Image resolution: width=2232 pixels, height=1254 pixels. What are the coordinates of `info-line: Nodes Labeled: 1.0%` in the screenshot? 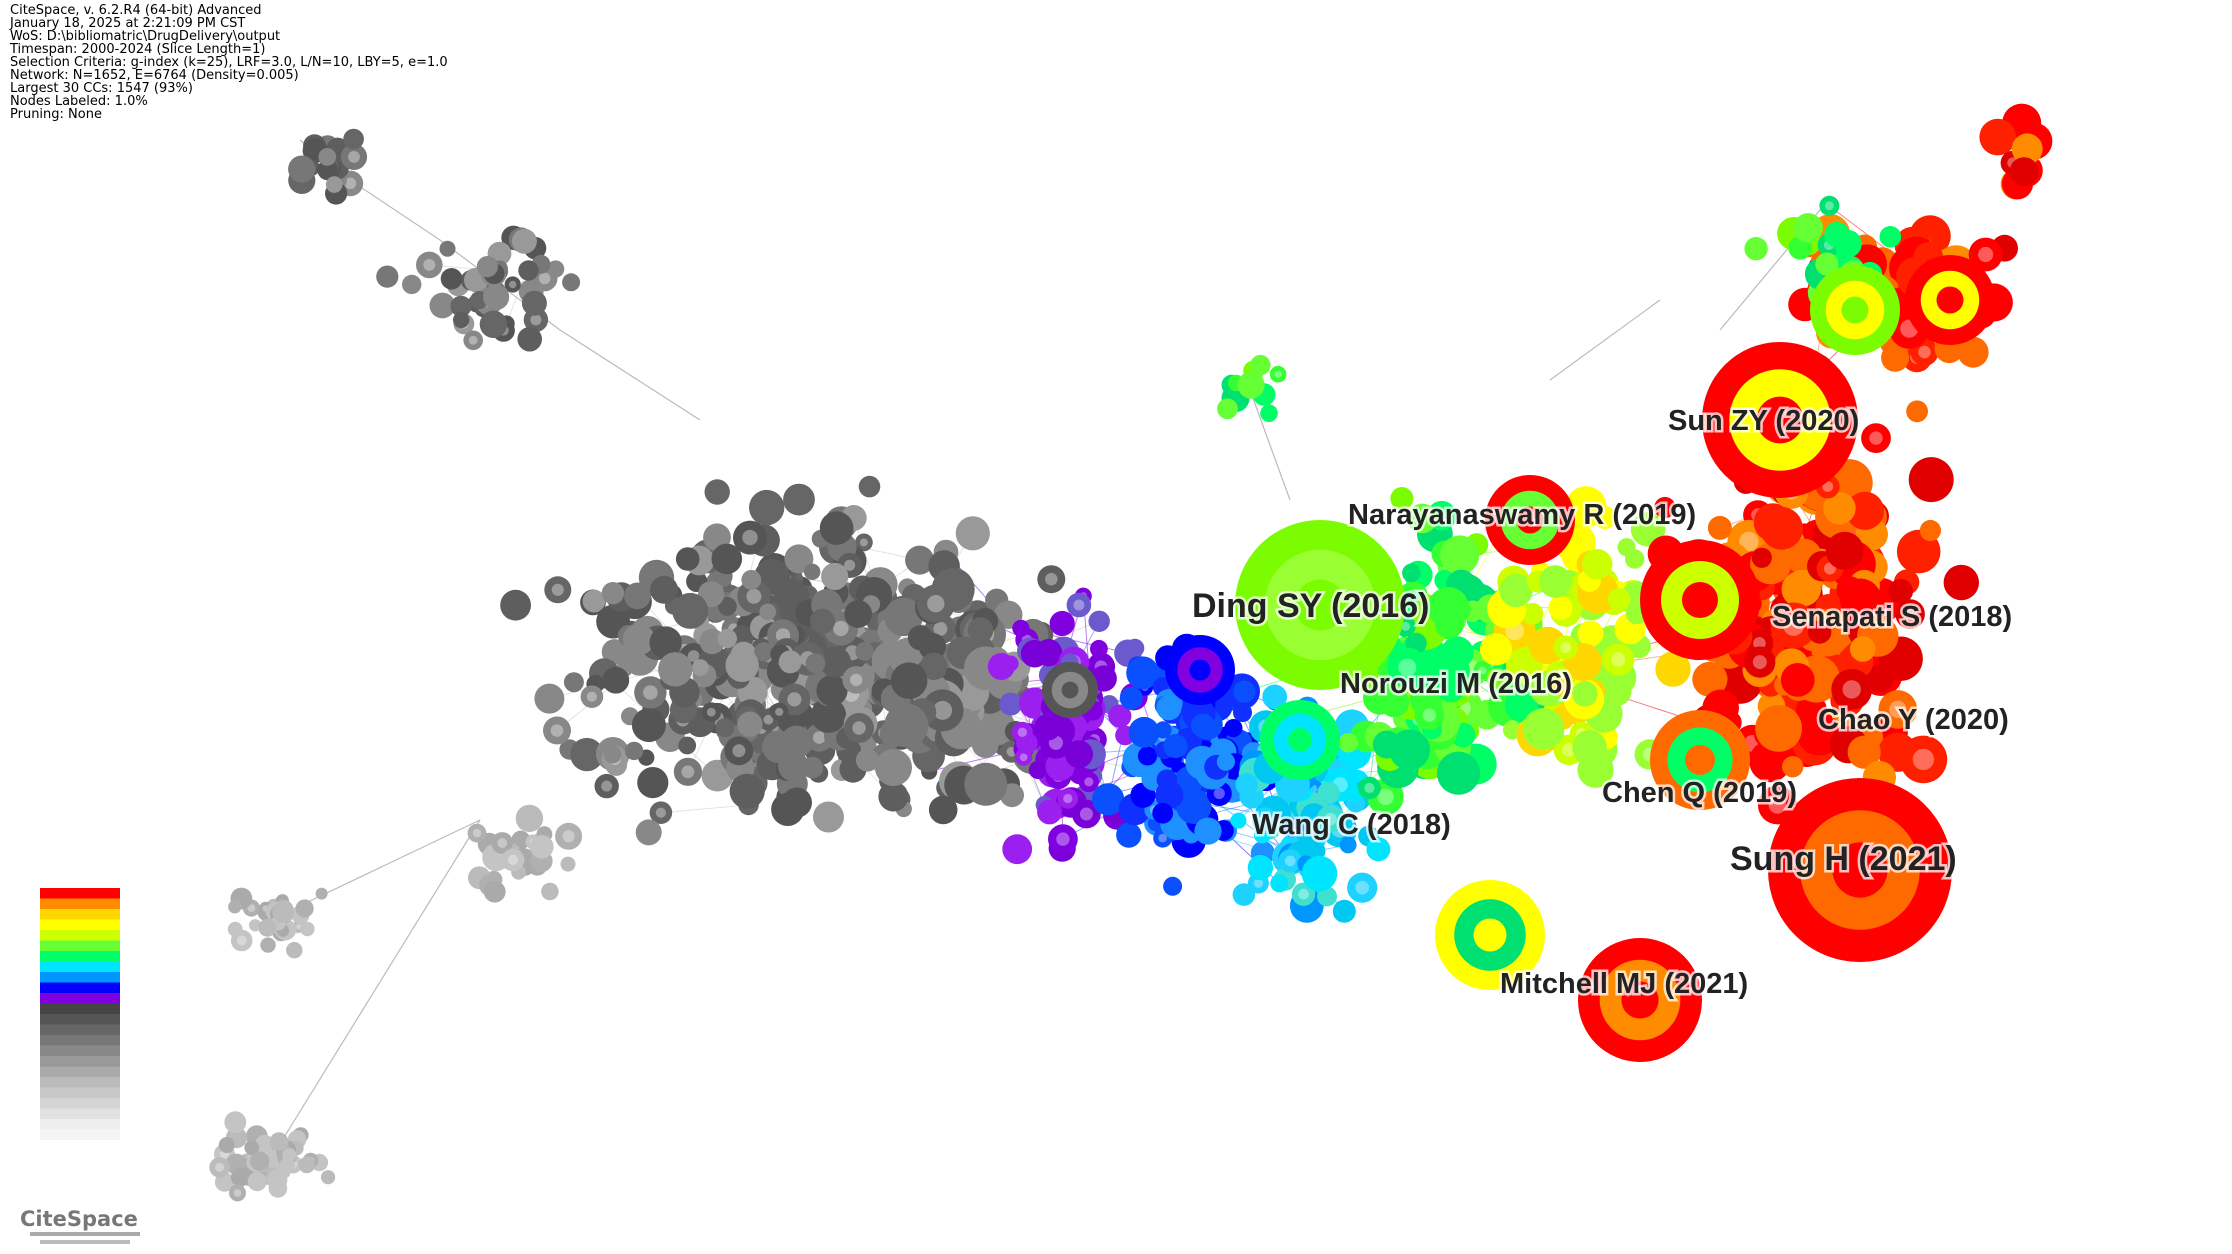 It's located at (79, 101).